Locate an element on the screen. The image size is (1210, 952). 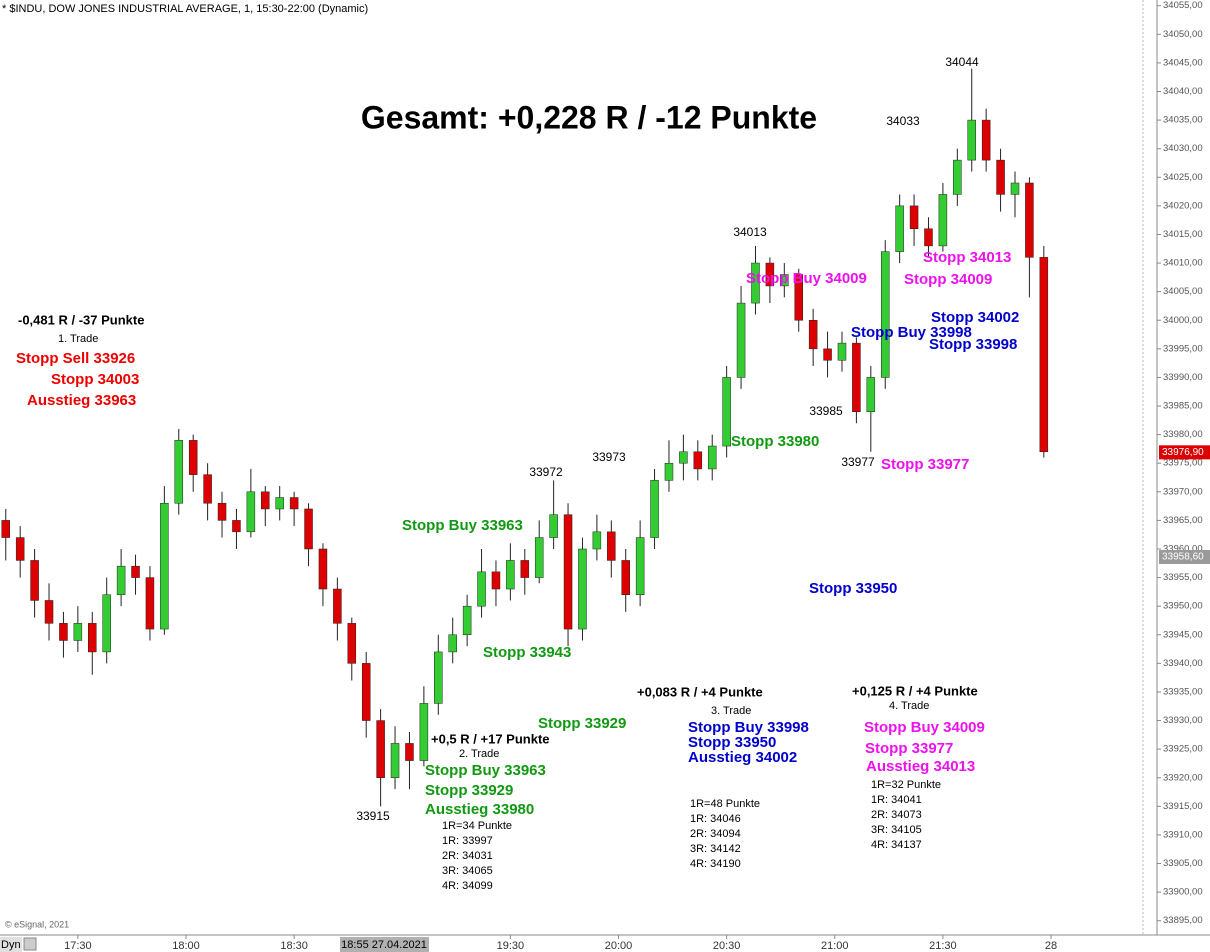
y-tick-label: 33980,00 is located at coordinates (1183, 434).